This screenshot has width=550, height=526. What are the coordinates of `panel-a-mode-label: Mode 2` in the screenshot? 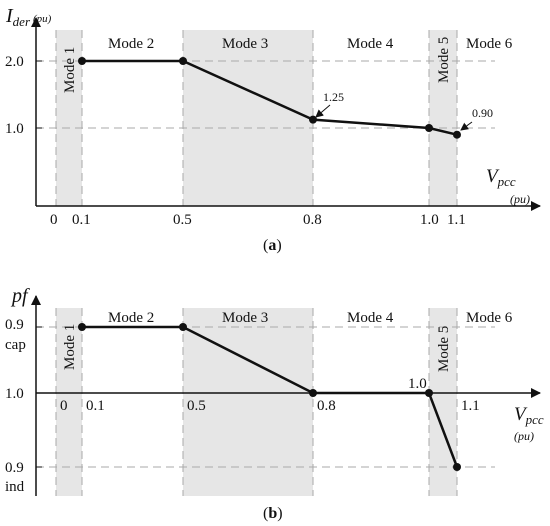 It's located at (131, 44).